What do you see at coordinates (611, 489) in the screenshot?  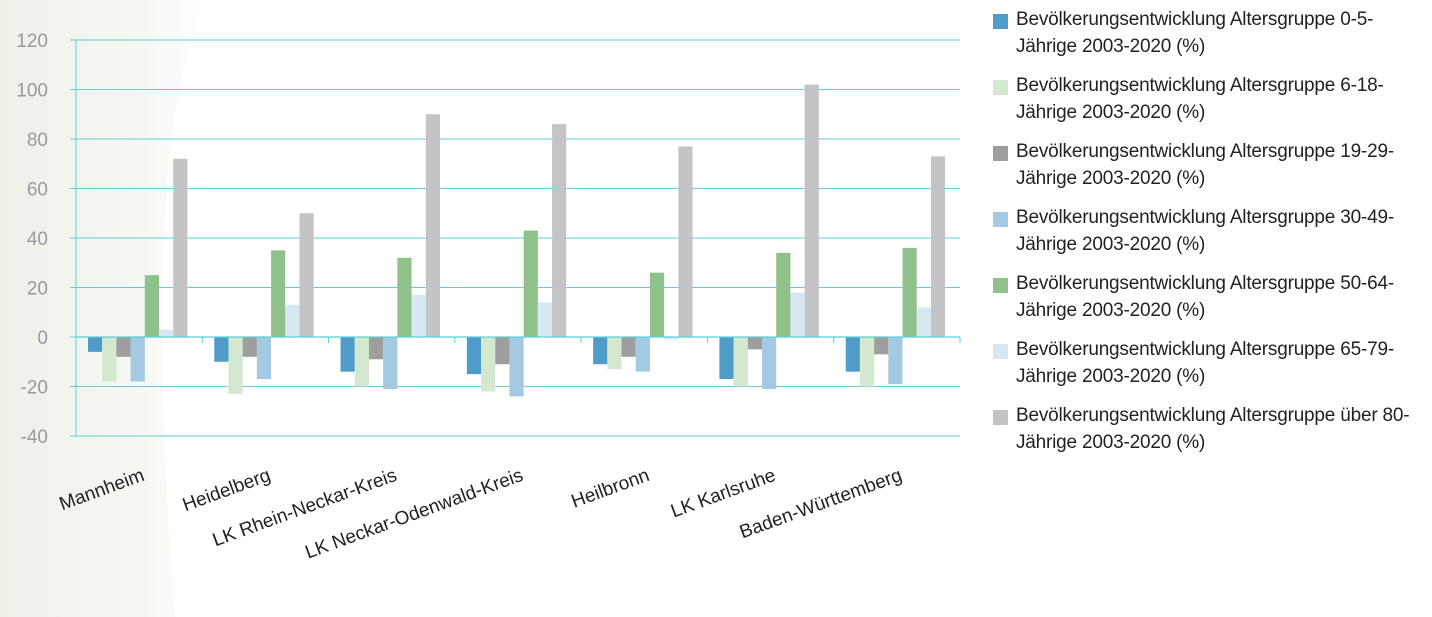 I see `x-category-label: Heilbronn` at bounding box center [611, 489].